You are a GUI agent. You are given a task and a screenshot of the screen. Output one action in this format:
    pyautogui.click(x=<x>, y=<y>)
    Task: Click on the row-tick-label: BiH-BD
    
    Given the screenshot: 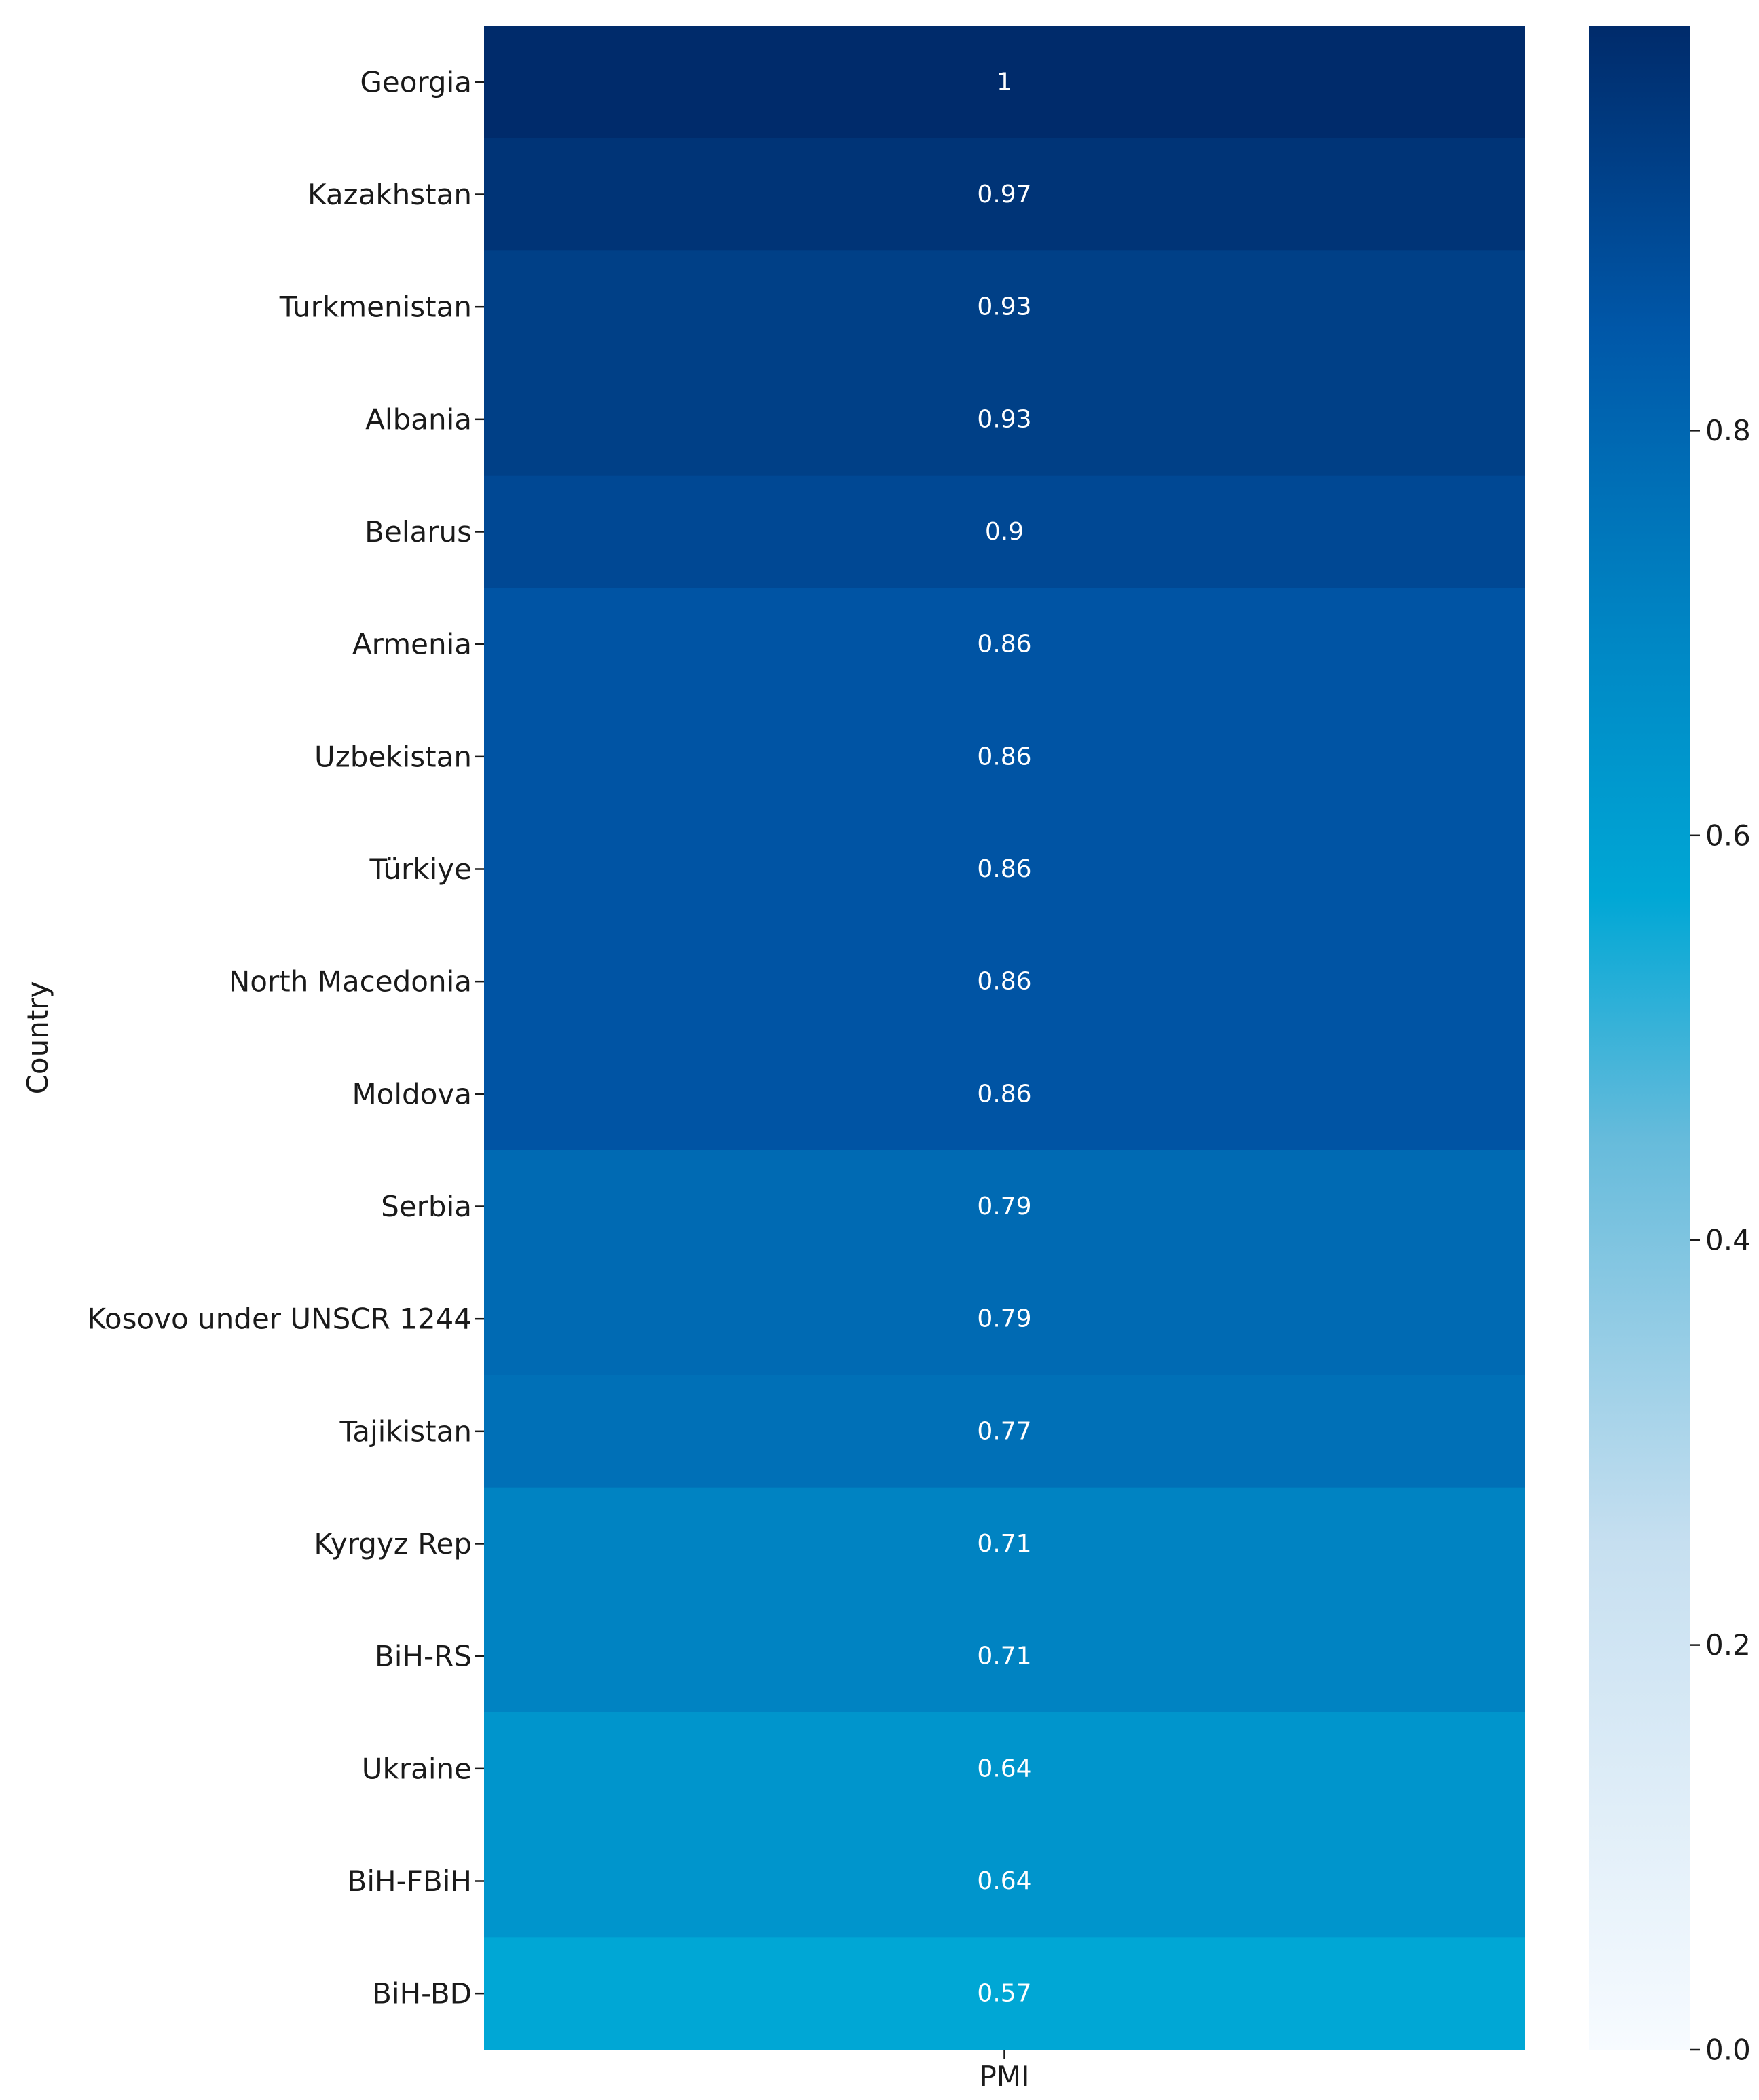 What is the action you would take?
    pyautogui.click(x=422, y=1994)
    